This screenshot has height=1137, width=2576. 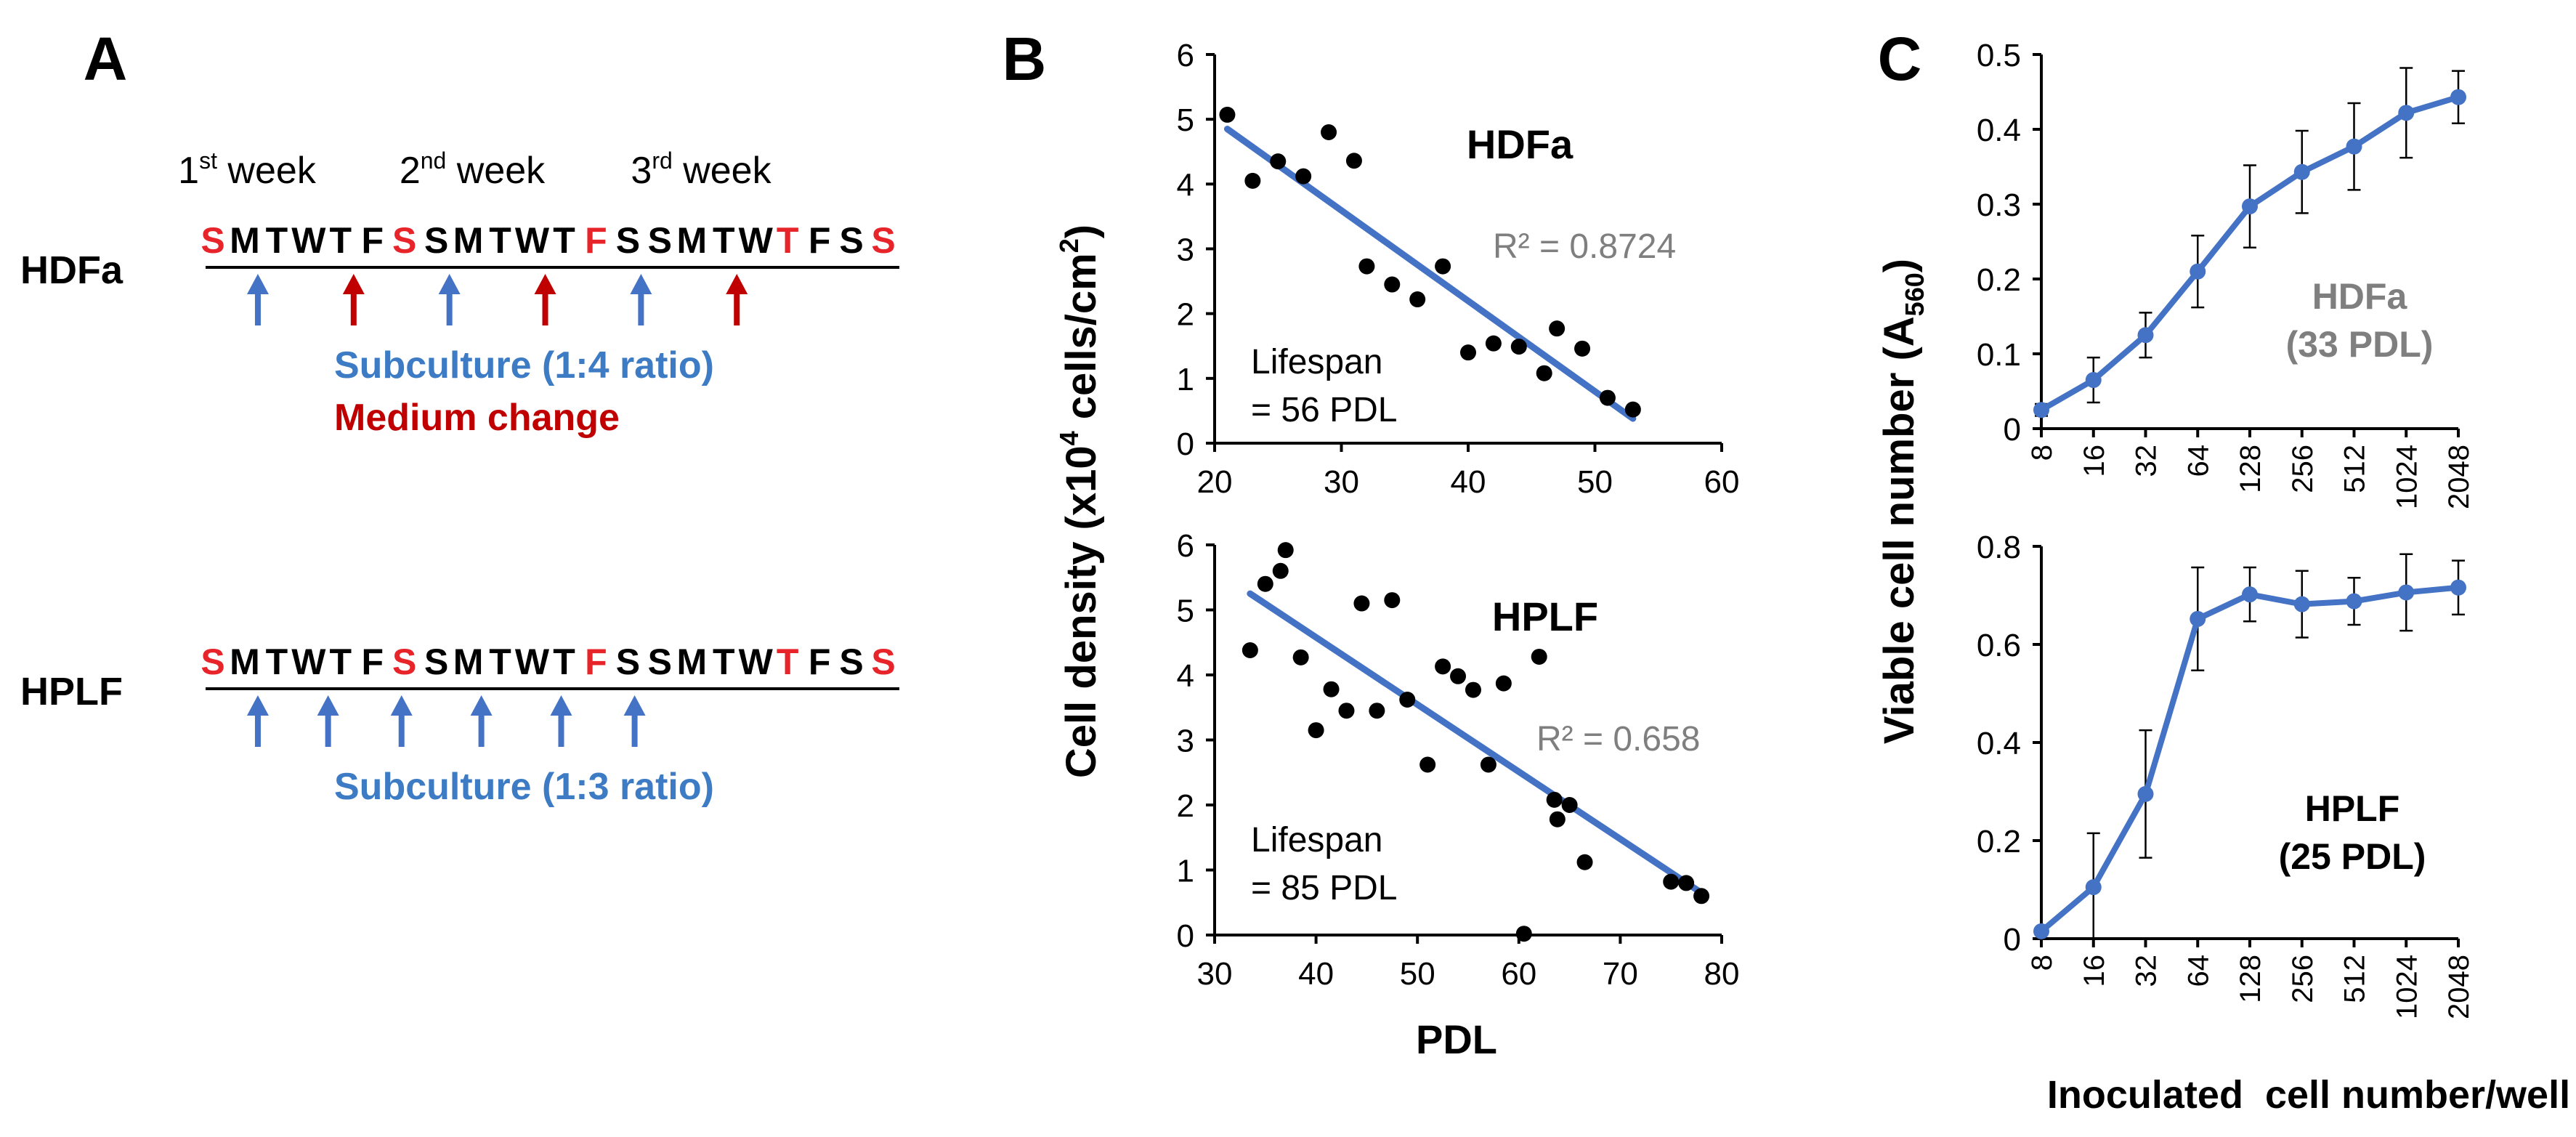 What do you see at coordinates (1584, 246) in the screenshot?
I see `r-squared-label: R² = 0.8724` at bounding box center [1584, 246].